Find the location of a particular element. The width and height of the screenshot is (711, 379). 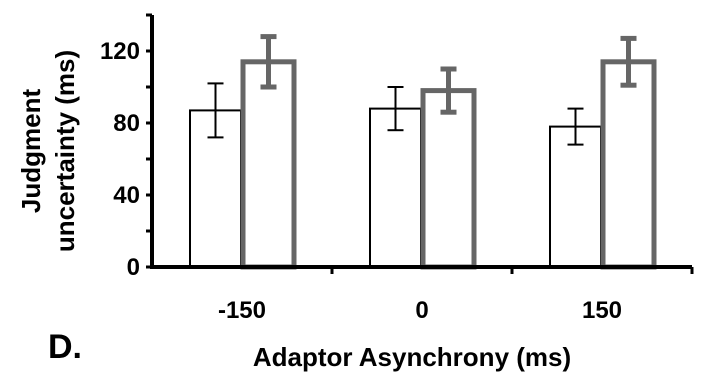

y-tick-label: 120 is located at coordinates (120, 51).